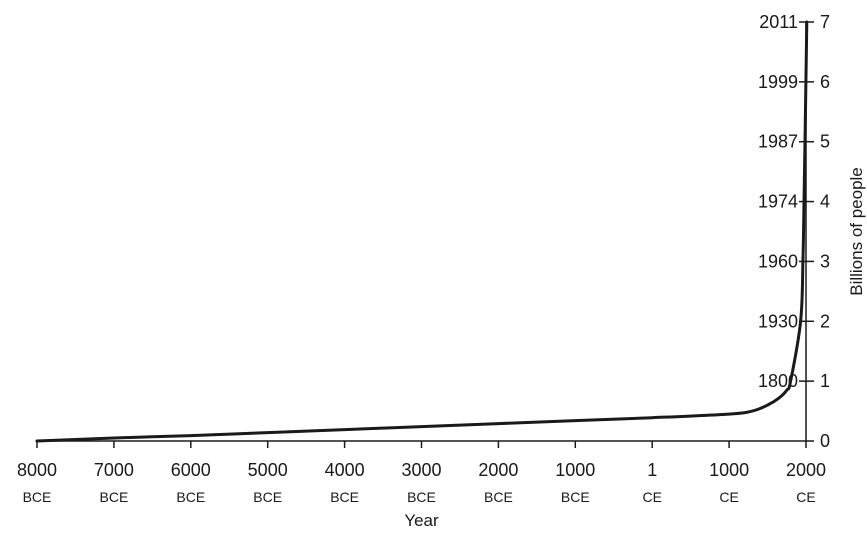  I want to click on x-tick-label: 3000, so click(421, 470).